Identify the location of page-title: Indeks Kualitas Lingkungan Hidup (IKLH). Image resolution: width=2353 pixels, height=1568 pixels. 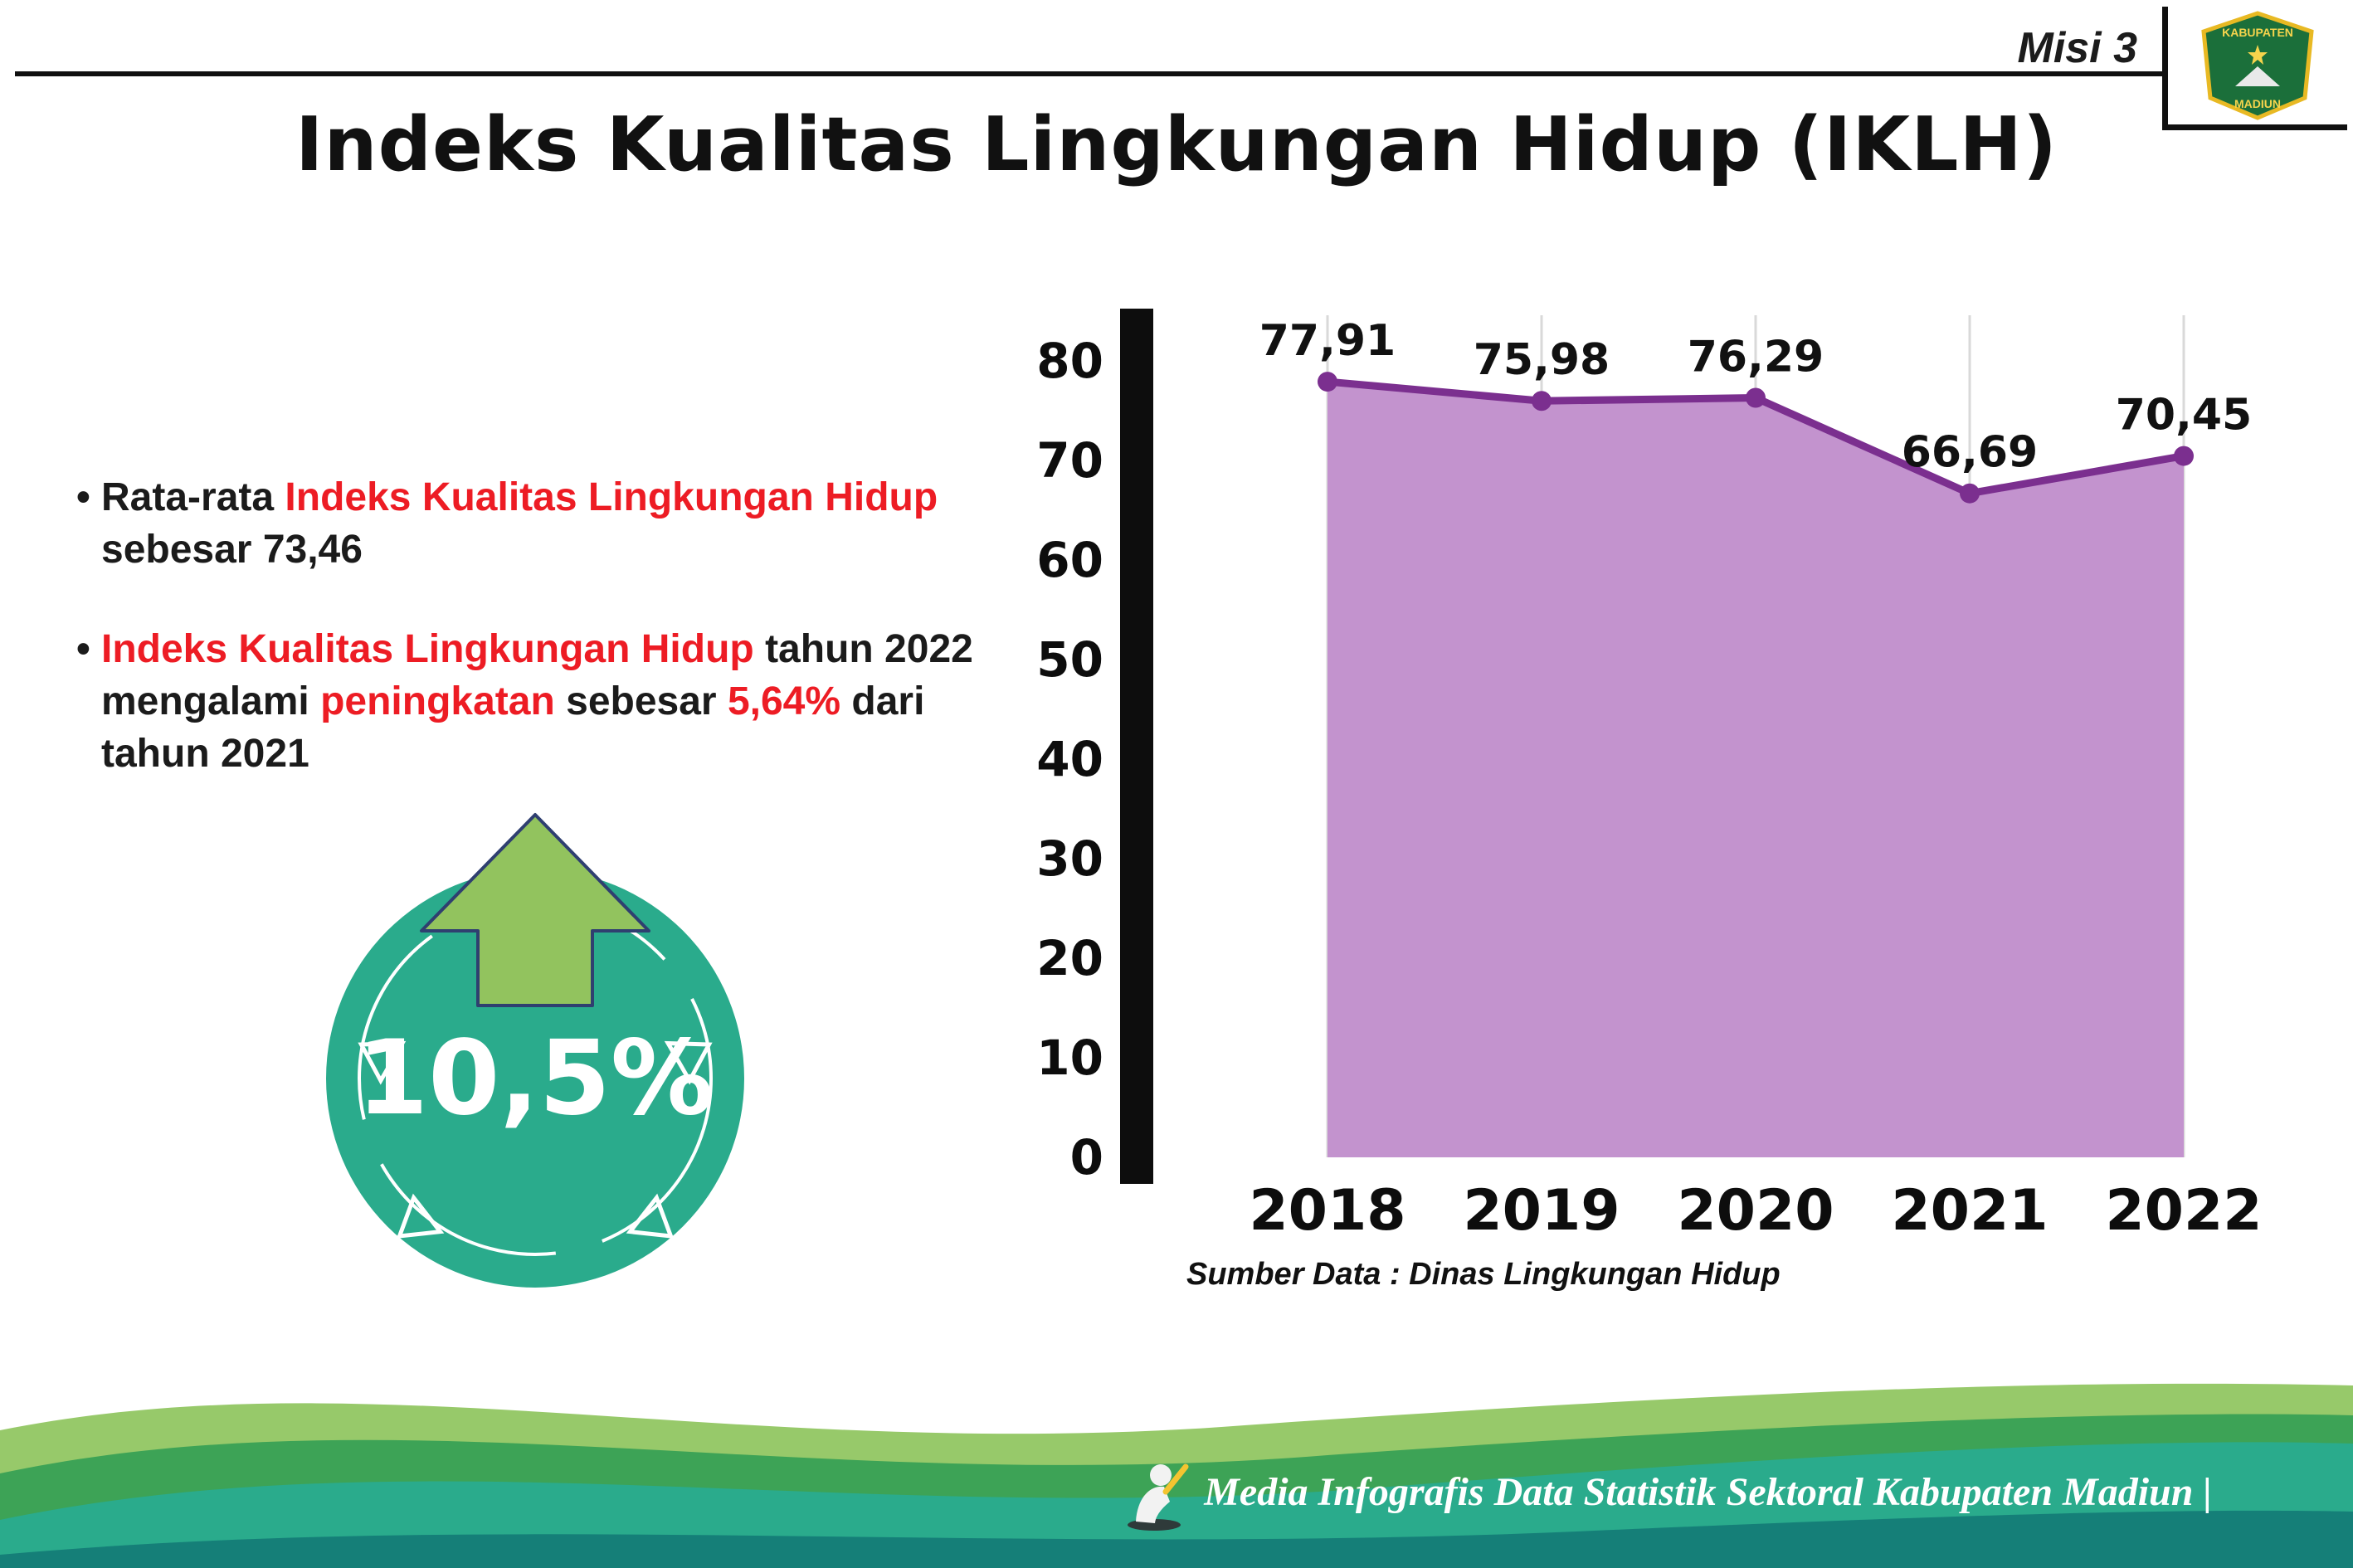
(1176, 144).